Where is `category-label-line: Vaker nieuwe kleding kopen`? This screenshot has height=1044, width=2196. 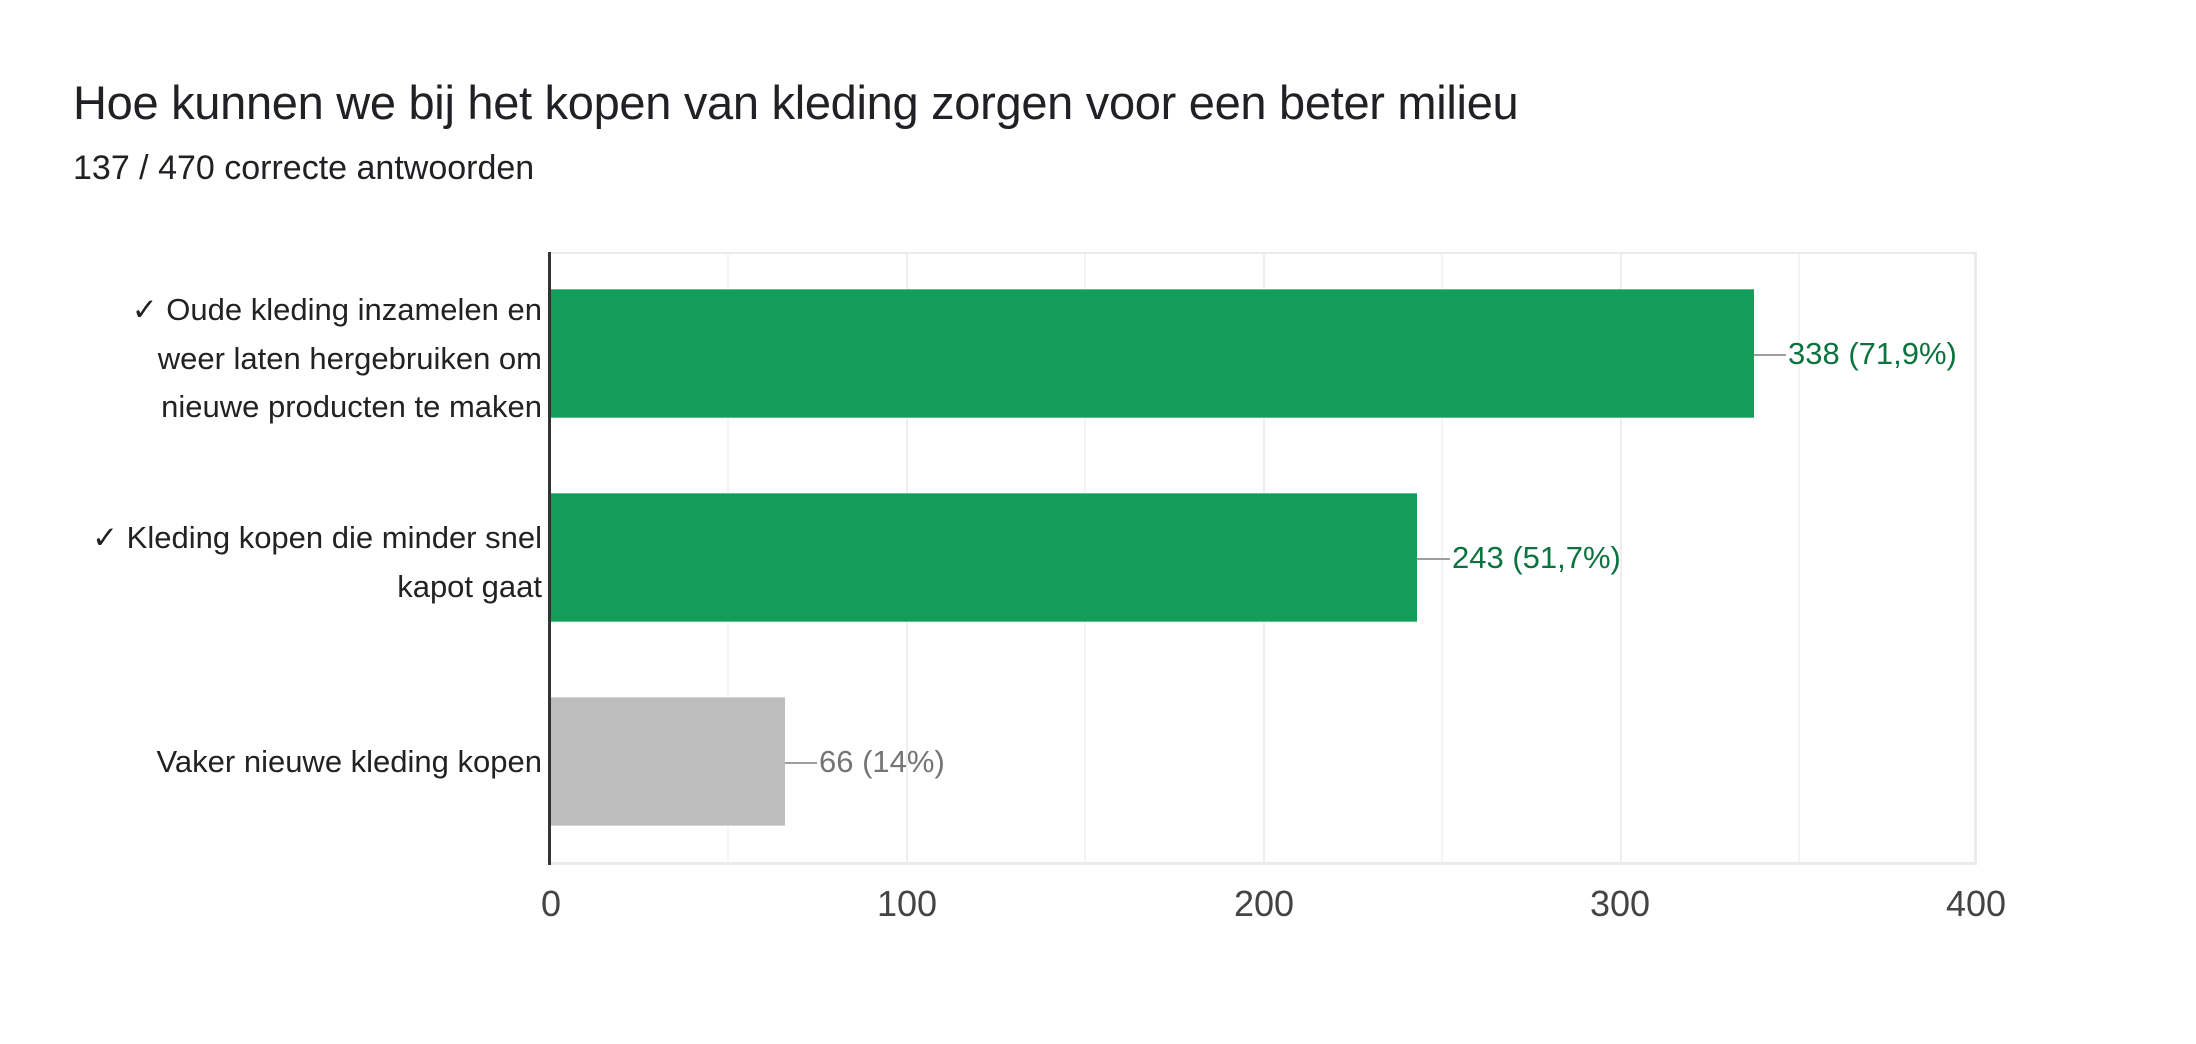
category-label-line: Vaker nieuwe kleding kopen is located at coordinates (349, 761).